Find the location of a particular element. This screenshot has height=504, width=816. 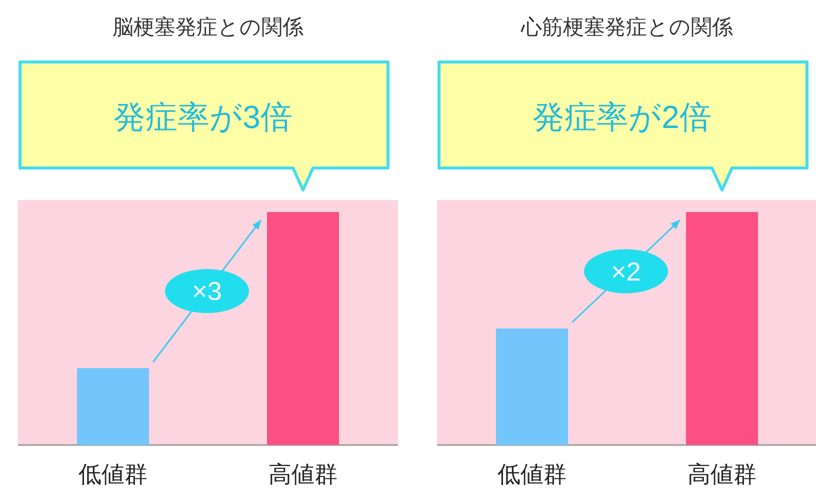

text: 発症率が2倍 is located at coordinates (622, 117).